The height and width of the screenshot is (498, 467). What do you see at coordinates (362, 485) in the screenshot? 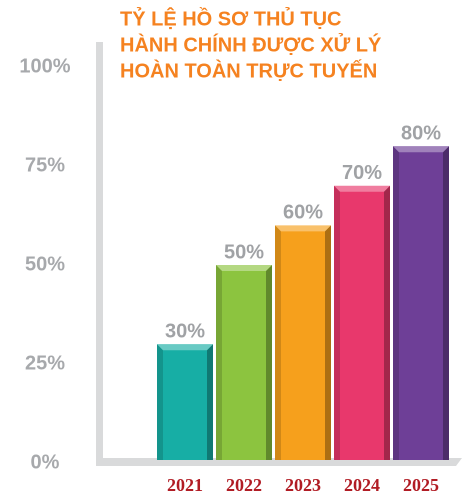
I see `x-tick-label: 2024` at bounding box center [362, 485].